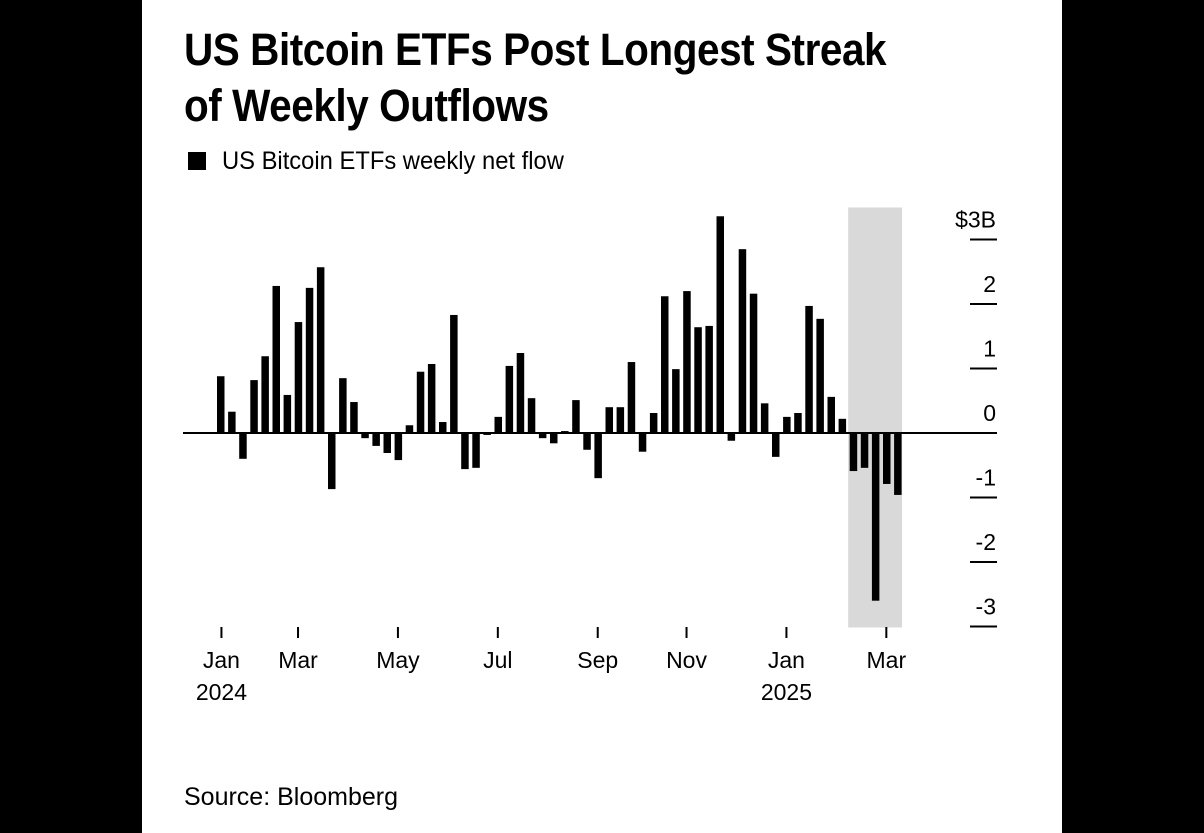 The height and width of the screenshot is (833, 1204). I want to click on source-note: Source: Bloomberg, so click(291, 797).